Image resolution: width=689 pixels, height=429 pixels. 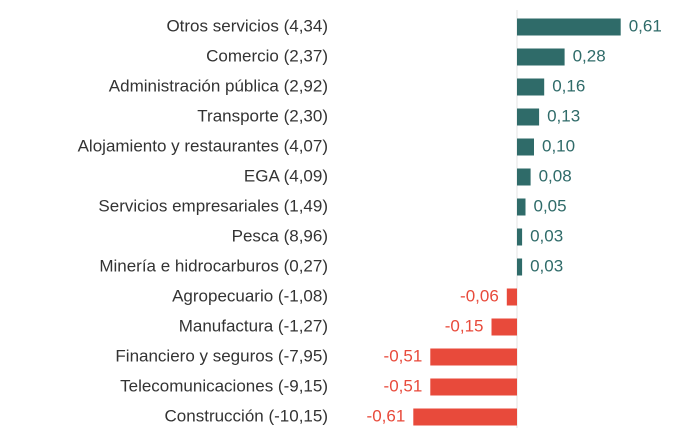 What do you see at coordinates (550, 205) in the screenshot?
I see `value-label: 0,05` at bounding box center [550, 205].